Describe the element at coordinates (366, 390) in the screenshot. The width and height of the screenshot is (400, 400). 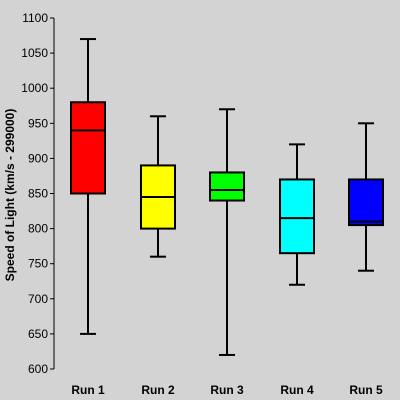
I see `x-category-label: Run 5` at that location.